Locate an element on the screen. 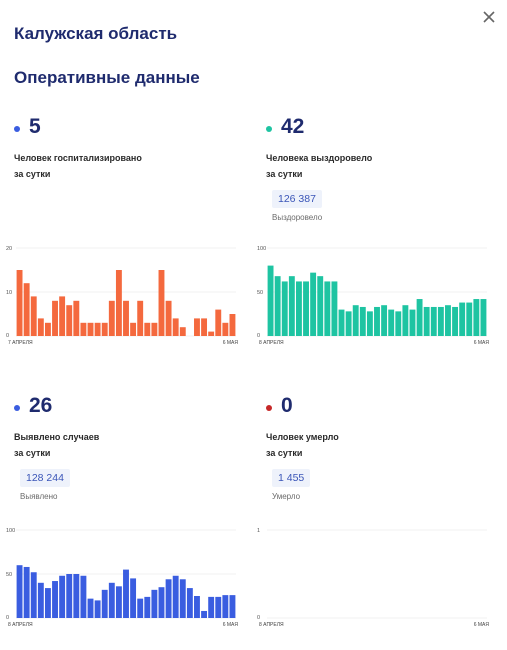 This screenshot has width=507, height=650. x-start-label: 8 АПРЕЛЯ is located at coordinates (271, 625).